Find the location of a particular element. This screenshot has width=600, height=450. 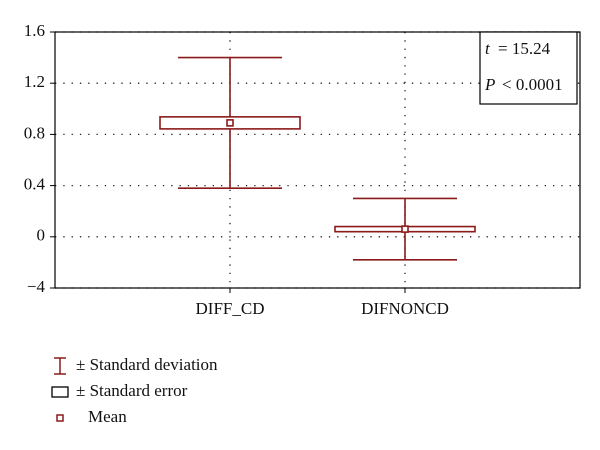

y-tick-label: 1.2 is located at coordinates (34, 81).